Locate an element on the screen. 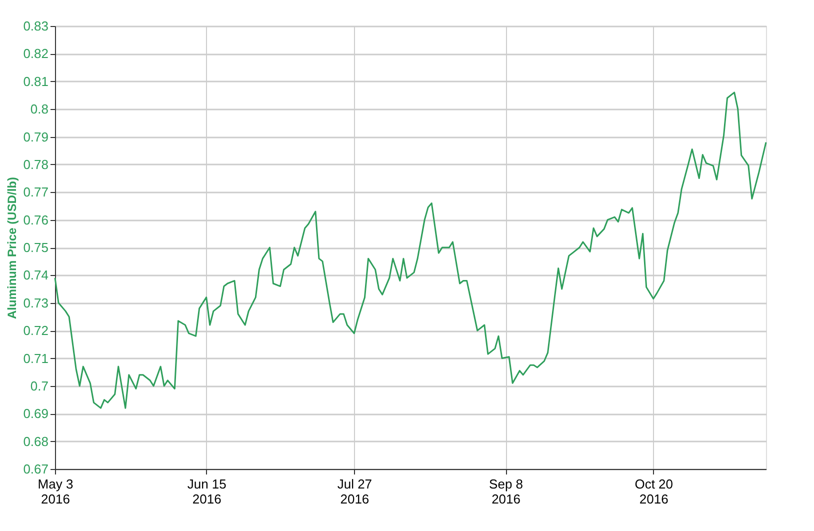 The height and width of the screenshot is (531, 814). x-tick-label: Jun 15 2016 is located at coordinates (206, 491).